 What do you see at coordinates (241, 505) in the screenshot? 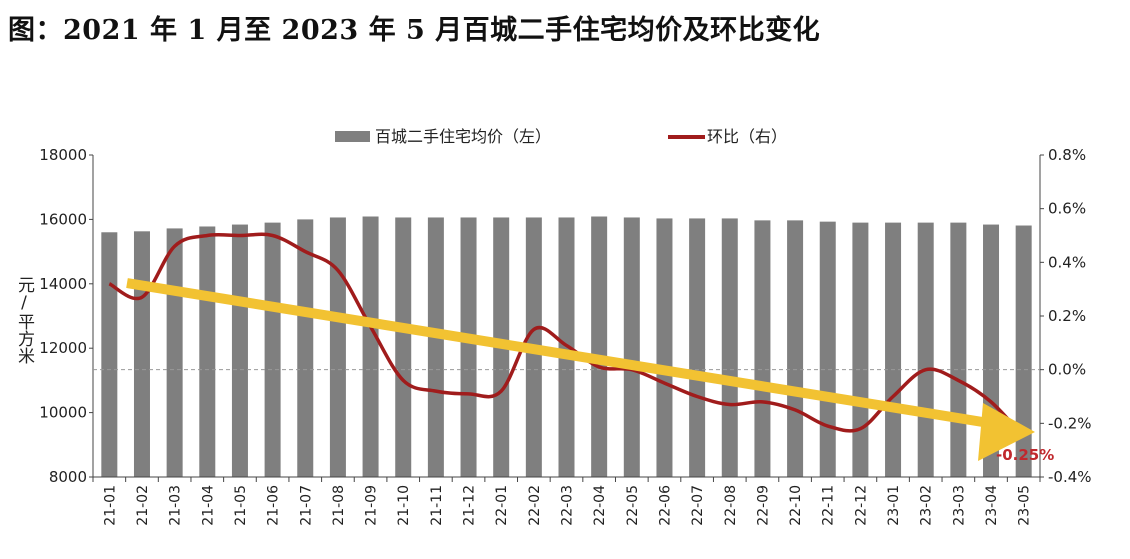
I see `category-label: 21-05` at bounding box center [241, 505].